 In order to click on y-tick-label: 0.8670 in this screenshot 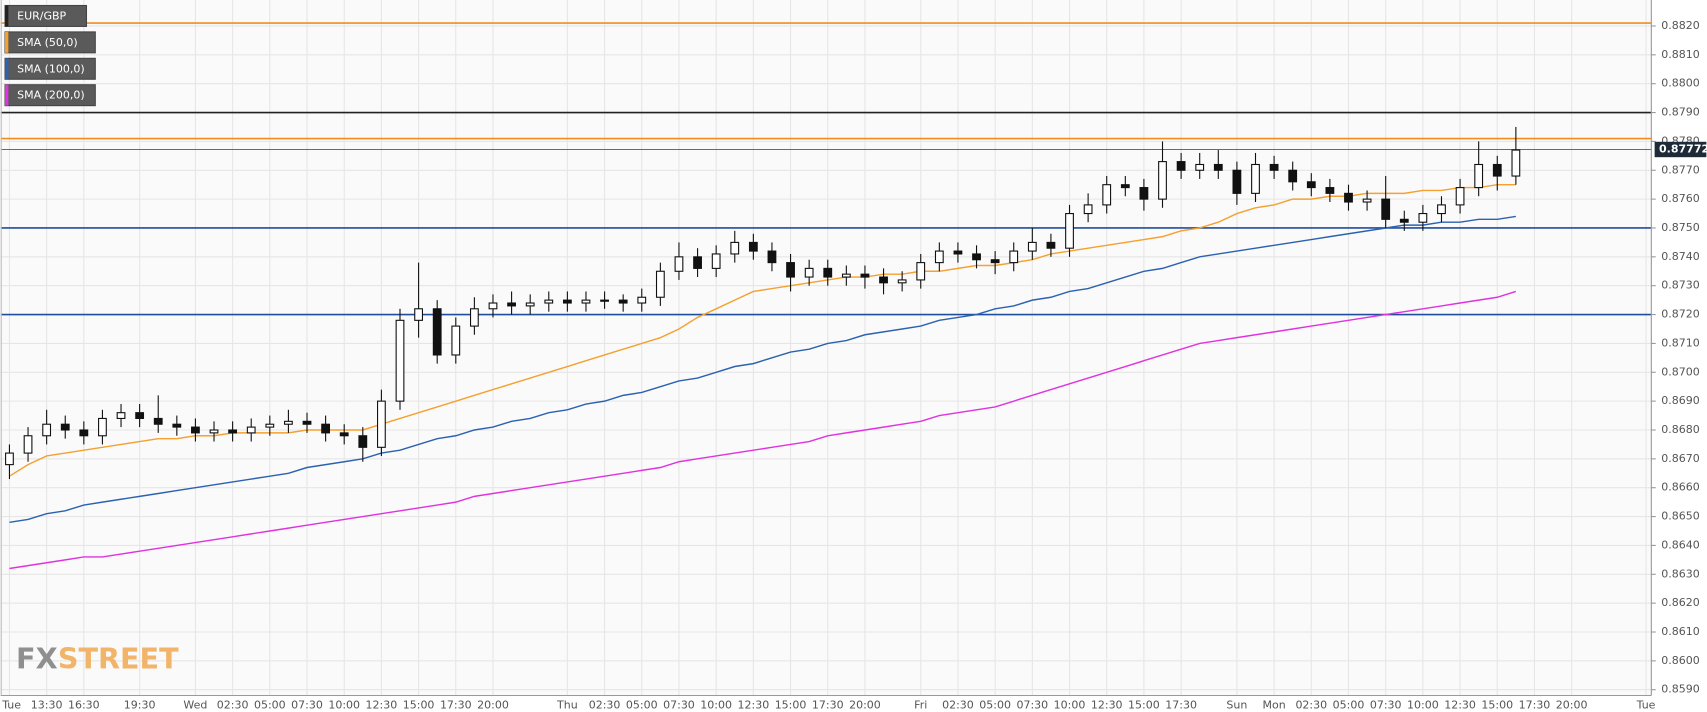, I will do `click(1680, 458)`.